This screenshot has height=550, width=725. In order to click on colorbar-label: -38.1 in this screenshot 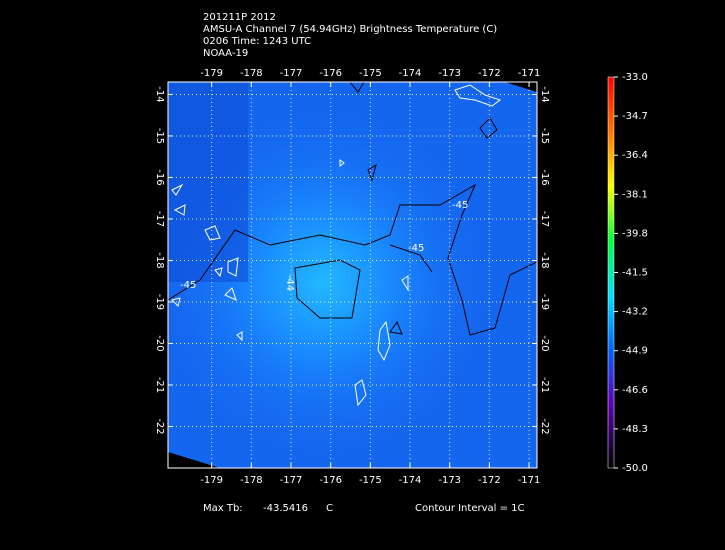, I will do `click(635, 194)`.